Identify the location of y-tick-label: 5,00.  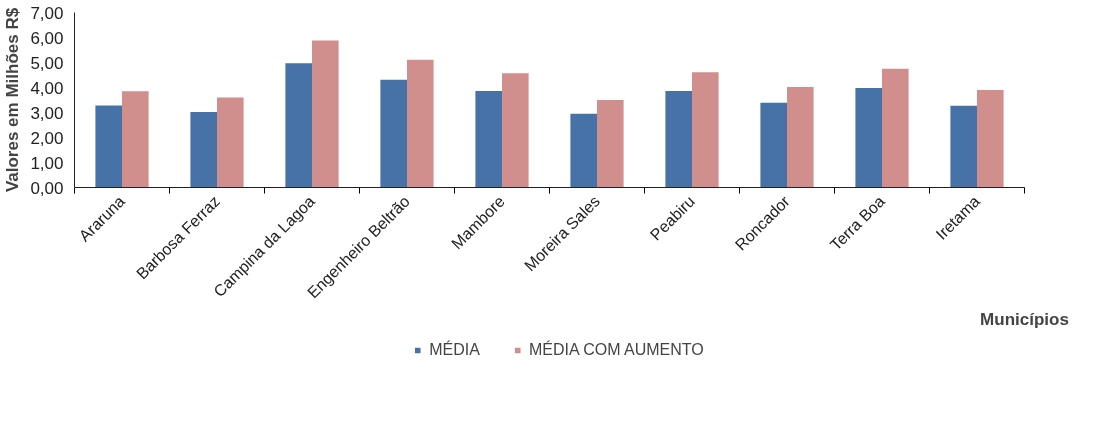
(47, 63).